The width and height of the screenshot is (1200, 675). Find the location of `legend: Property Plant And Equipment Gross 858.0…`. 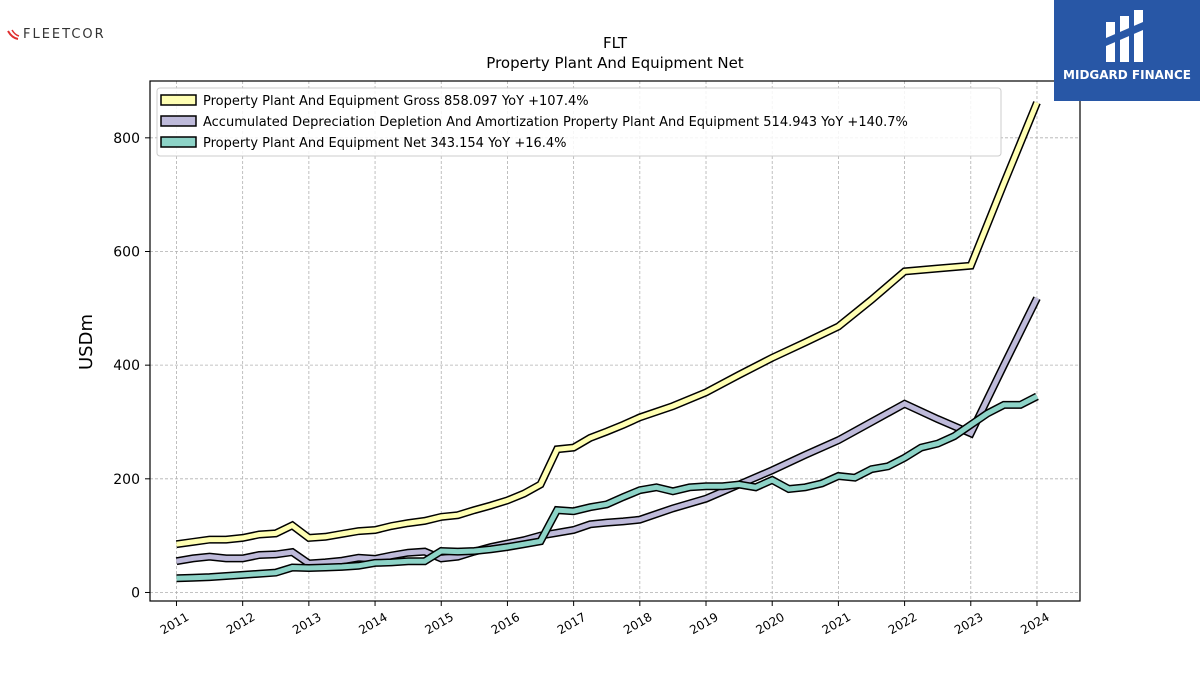

legend: Property Plant And Equipment Gross 858.0… is located at coordinates (579, 122).